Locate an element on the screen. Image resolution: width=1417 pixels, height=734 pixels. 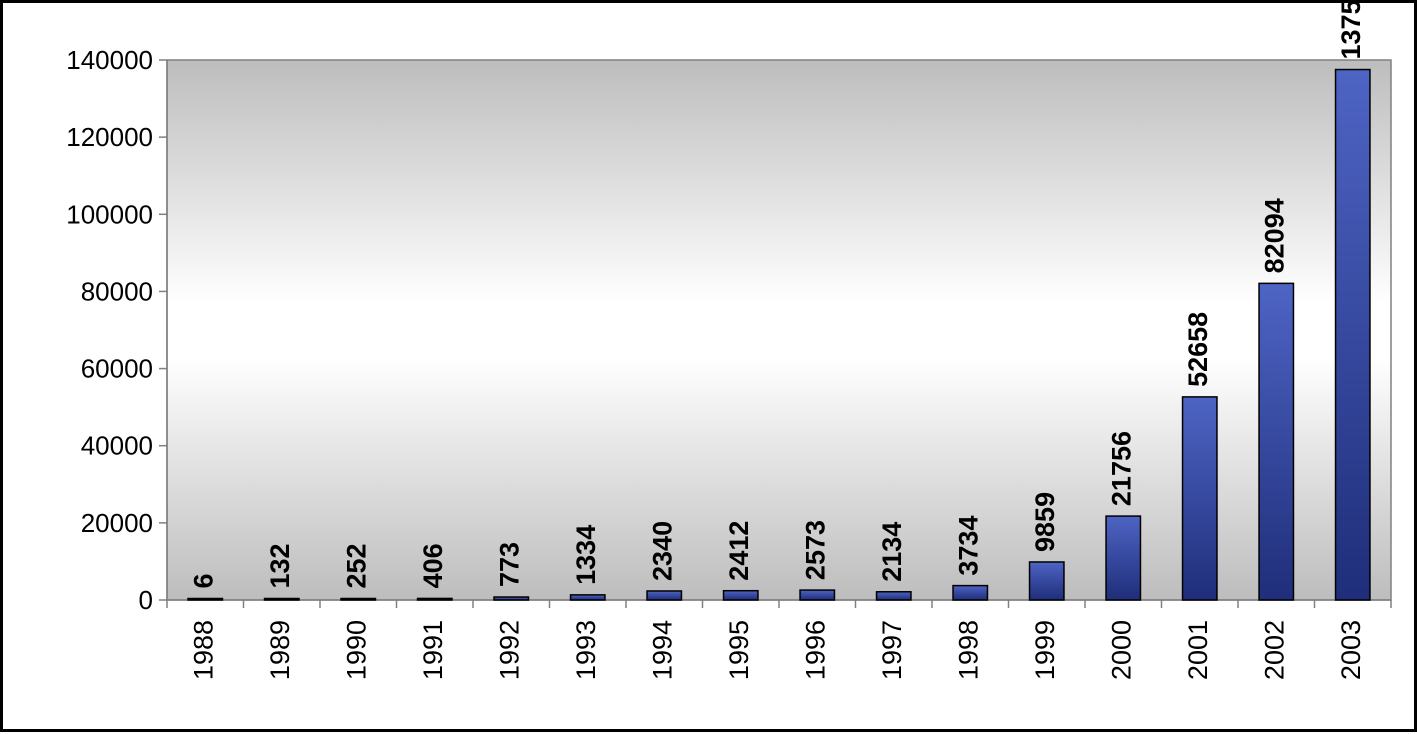
x-tick-label: 2002 is located at coordinates (1274, 650).